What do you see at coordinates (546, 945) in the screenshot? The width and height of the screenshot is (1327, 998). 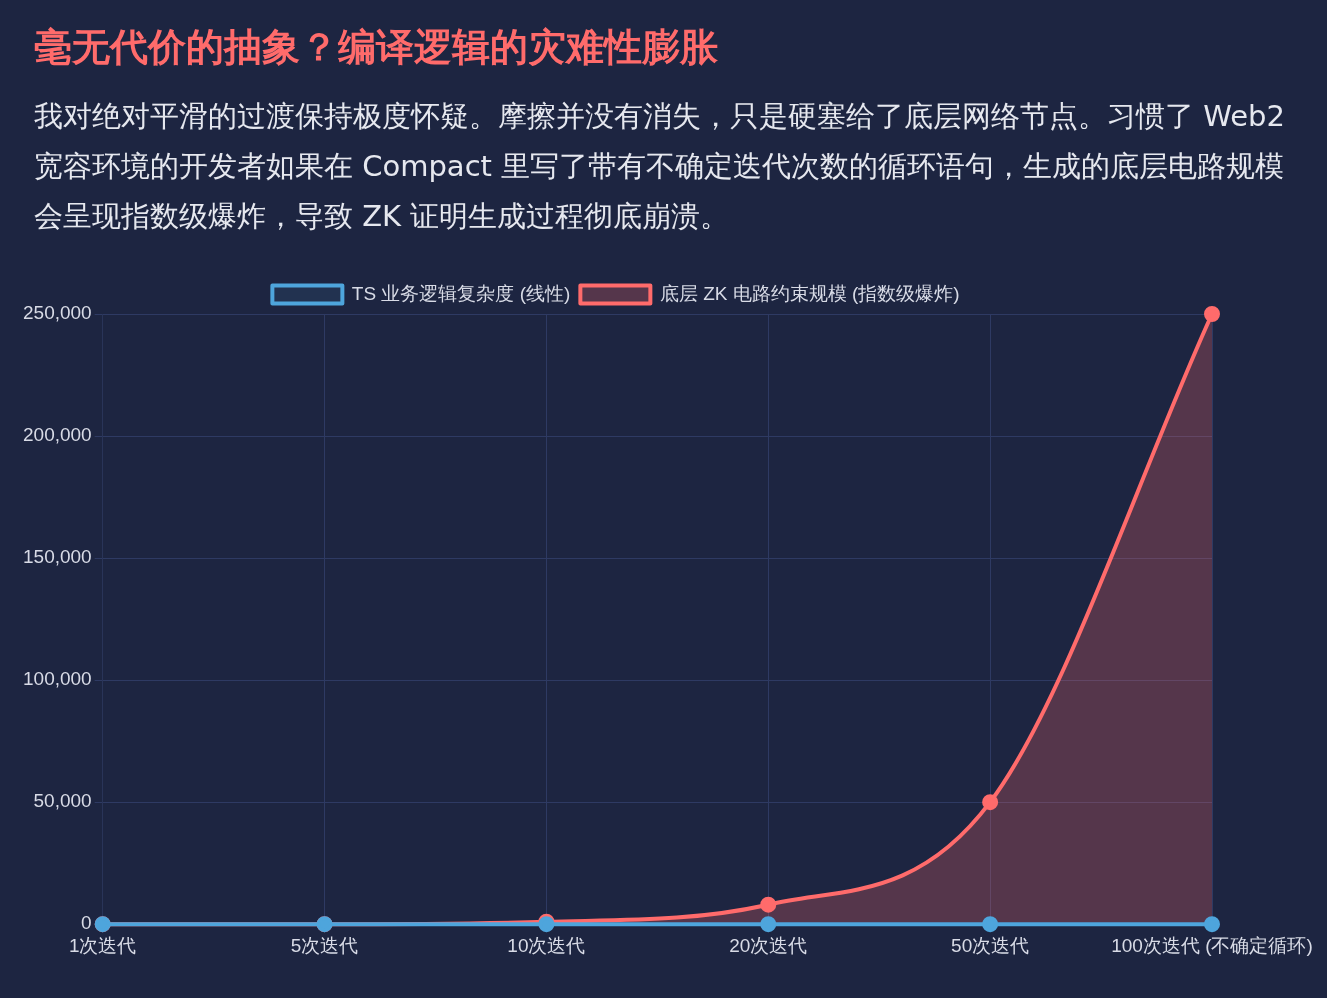 I see `x-tick-label: 10次迭代` at bounding box center [546, 945].